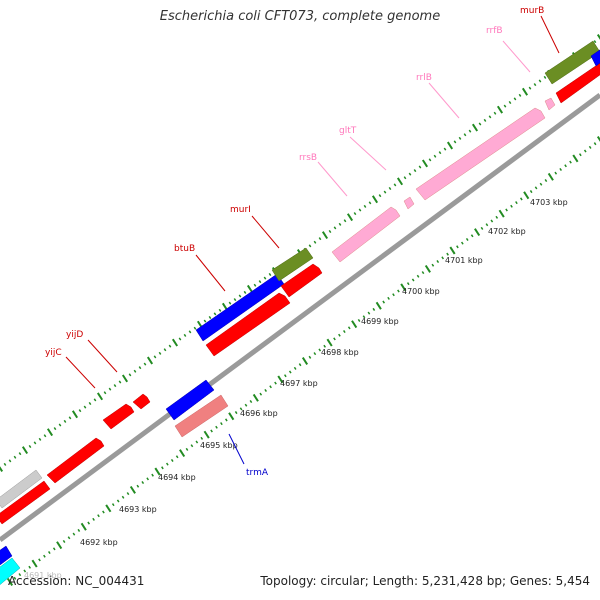 The height and width of the screenshot is (600, 600). Describe the element at coordinates (219, 445) in the screenshot. I see `scale-label: 4695 kbp` at that location.